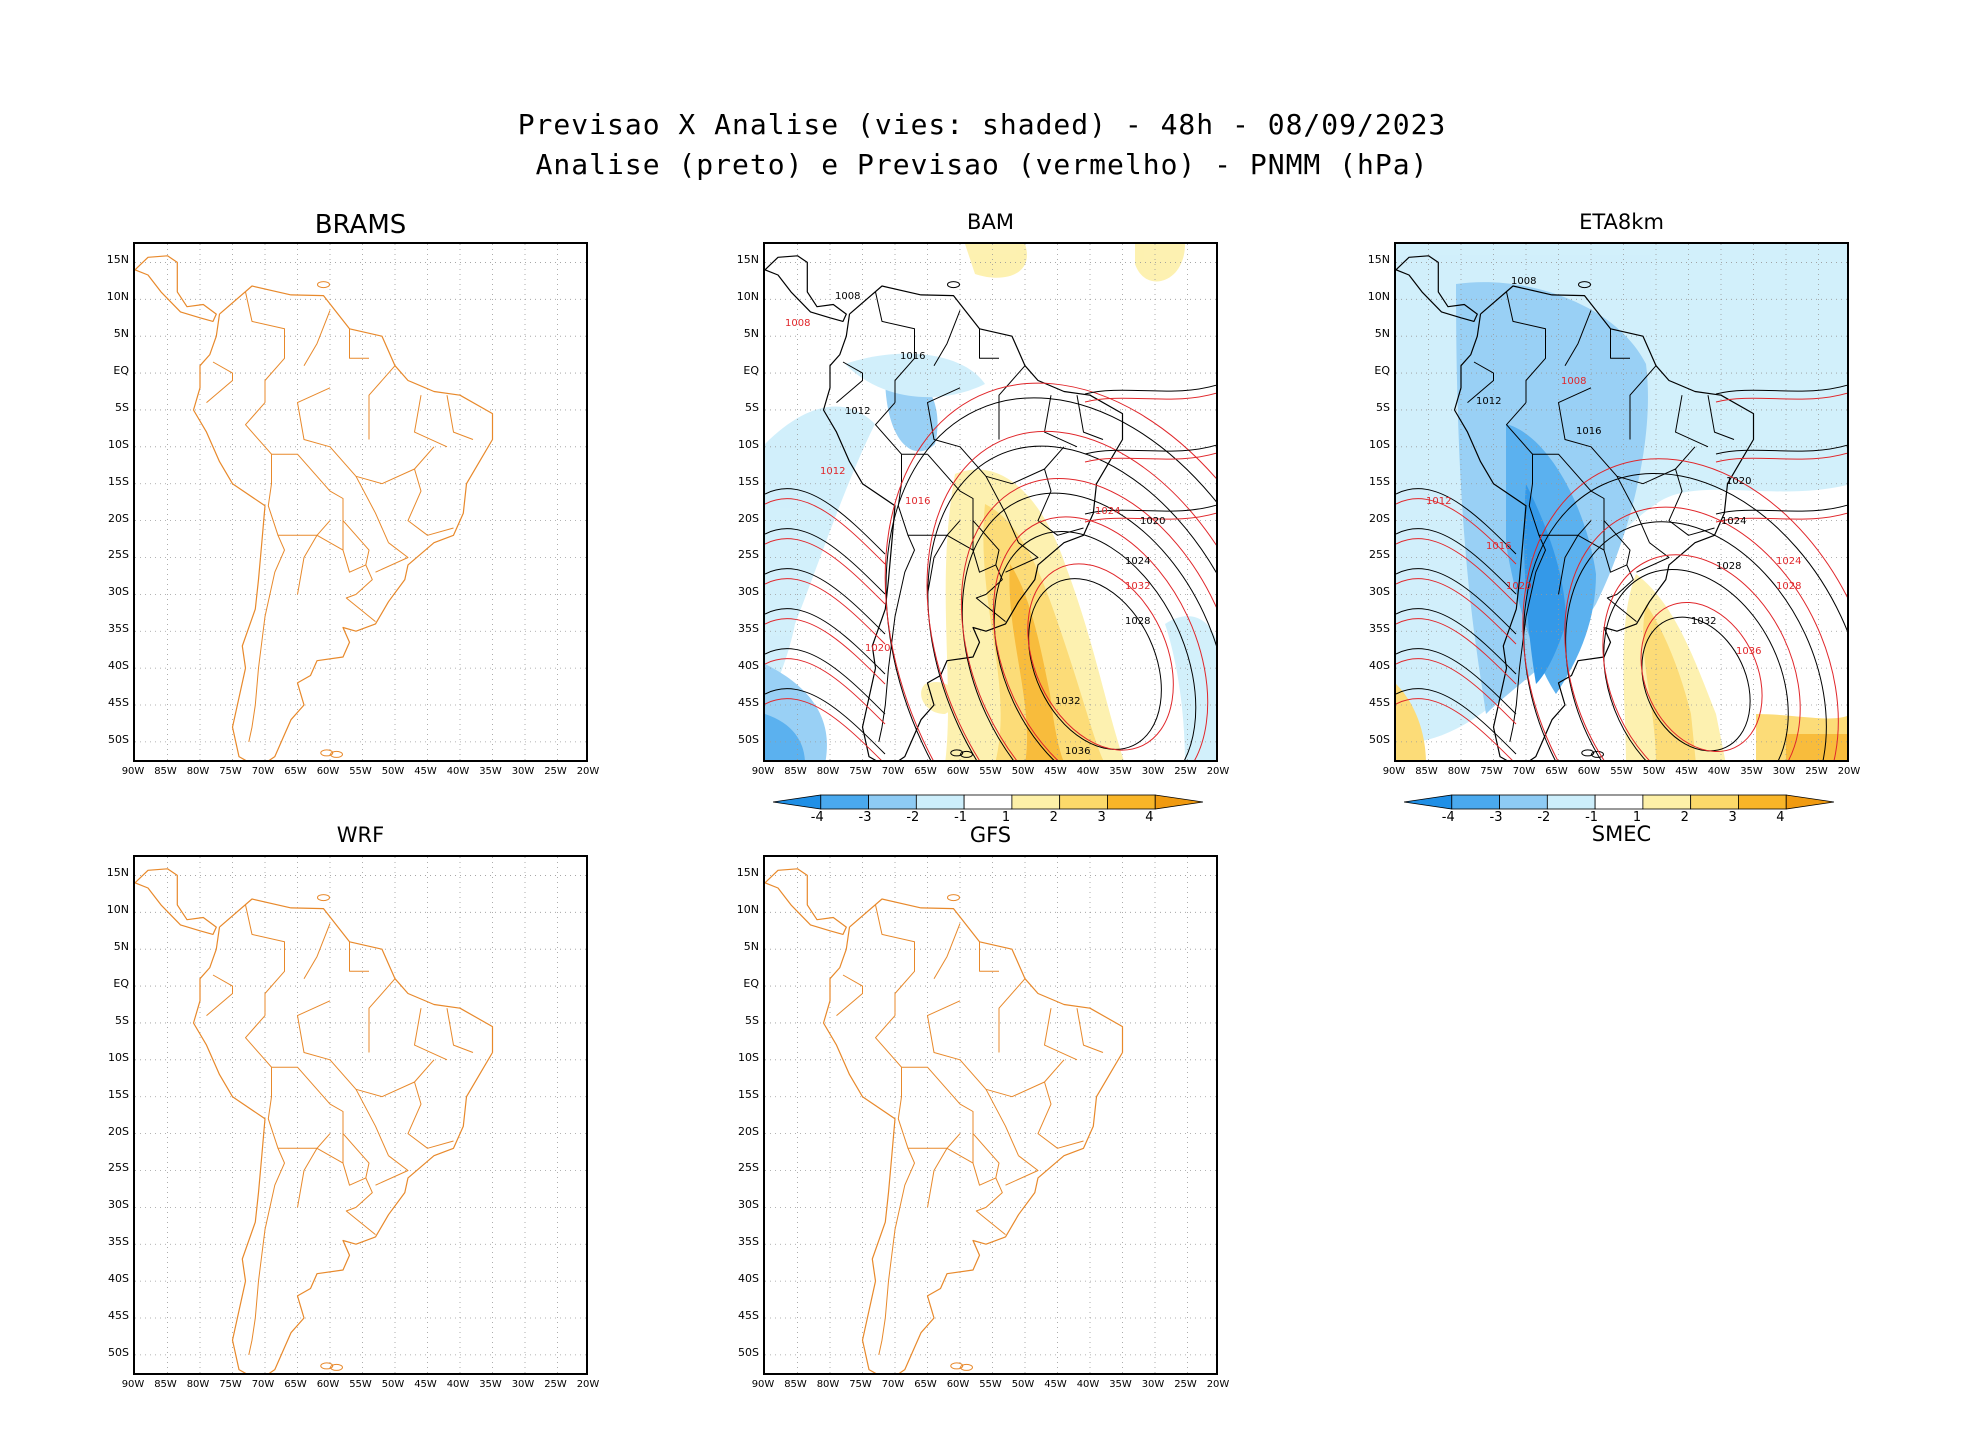 This screenshot has height=1436, width=1964. Describe the element at coordinates (1055, 1384) in the screenshot. I see `lon-label: 45W` at that location.